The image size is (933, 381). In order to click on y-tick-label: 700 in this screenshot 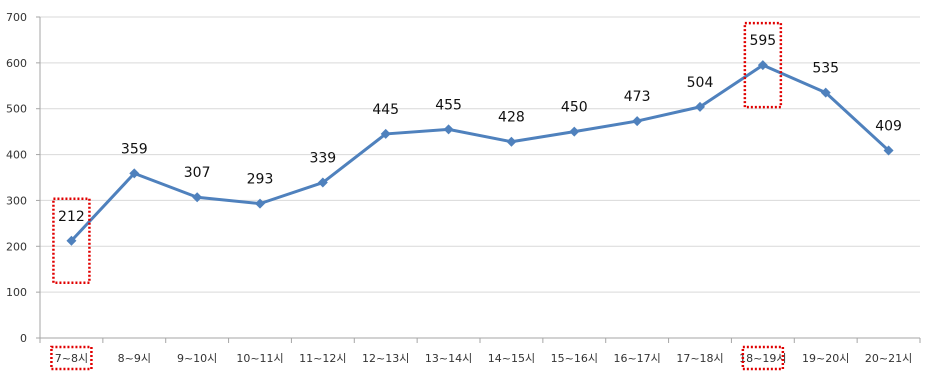, I will do `click(16, 17)`.